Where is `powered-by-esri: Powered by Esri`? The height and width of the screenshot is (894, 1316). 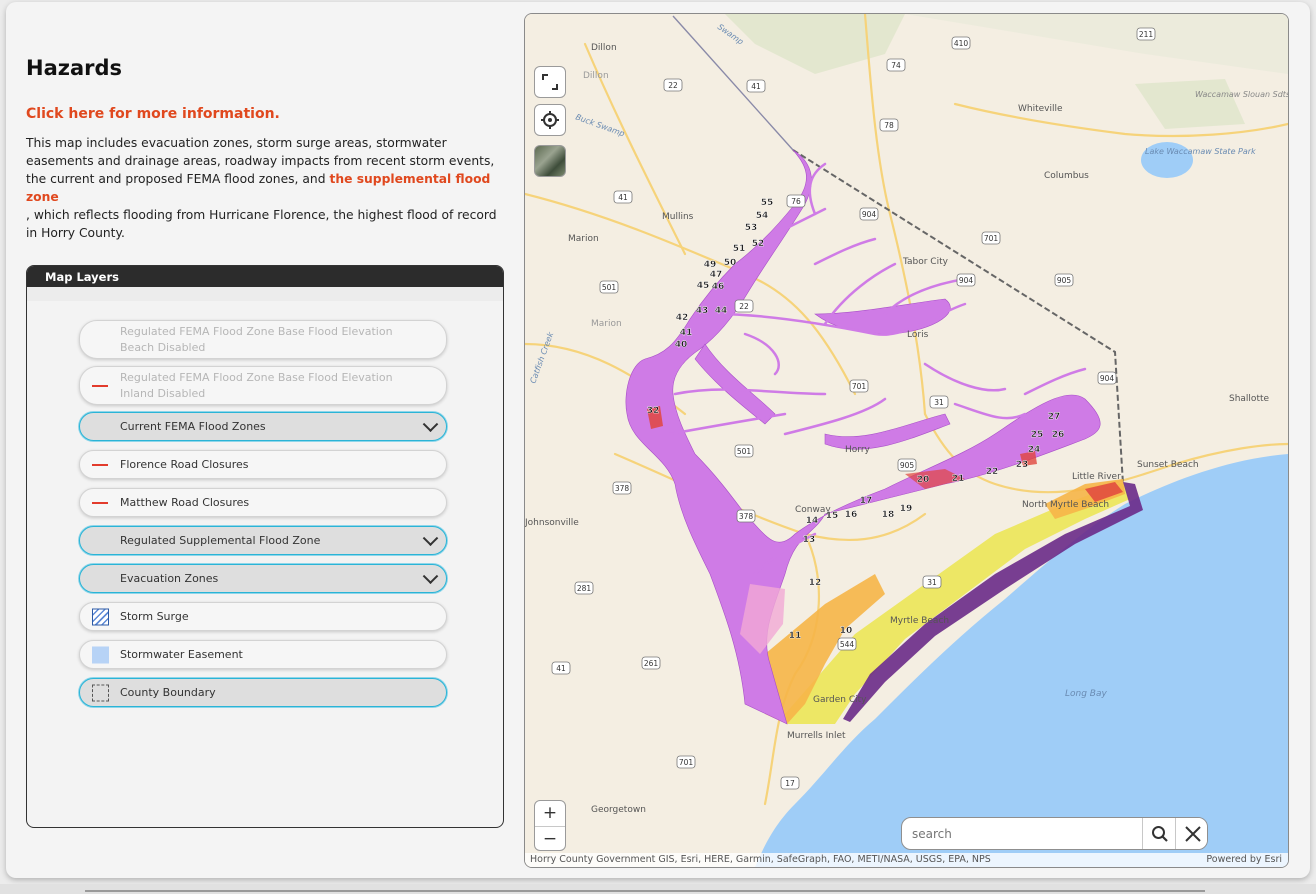 powered-by-esri: Powered by Esri is located at coordinates (1244, 859).